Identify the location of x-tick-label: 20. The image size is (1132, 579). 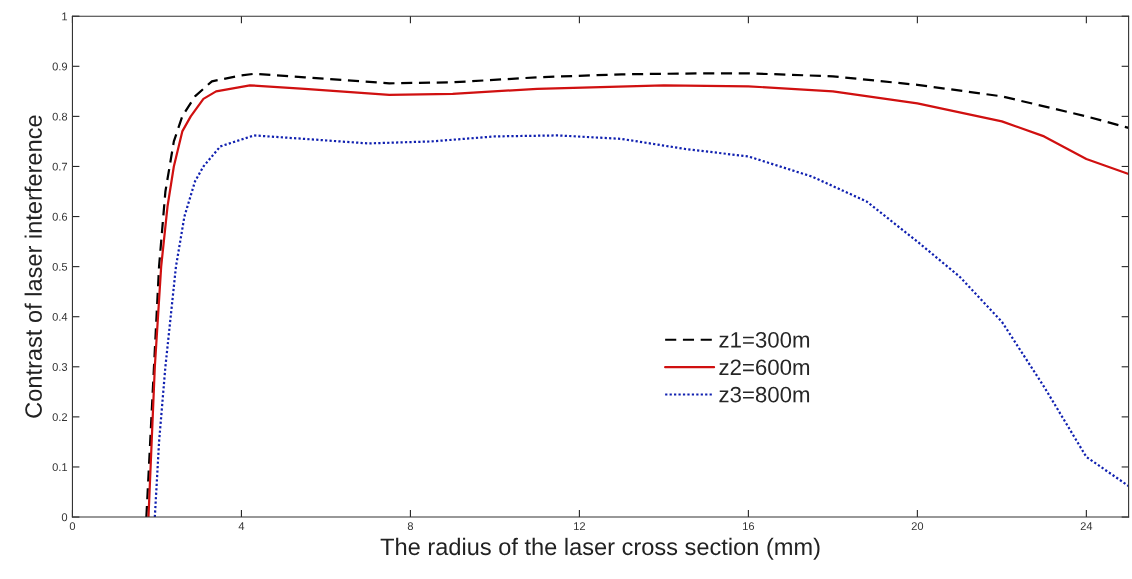
(917, 526).